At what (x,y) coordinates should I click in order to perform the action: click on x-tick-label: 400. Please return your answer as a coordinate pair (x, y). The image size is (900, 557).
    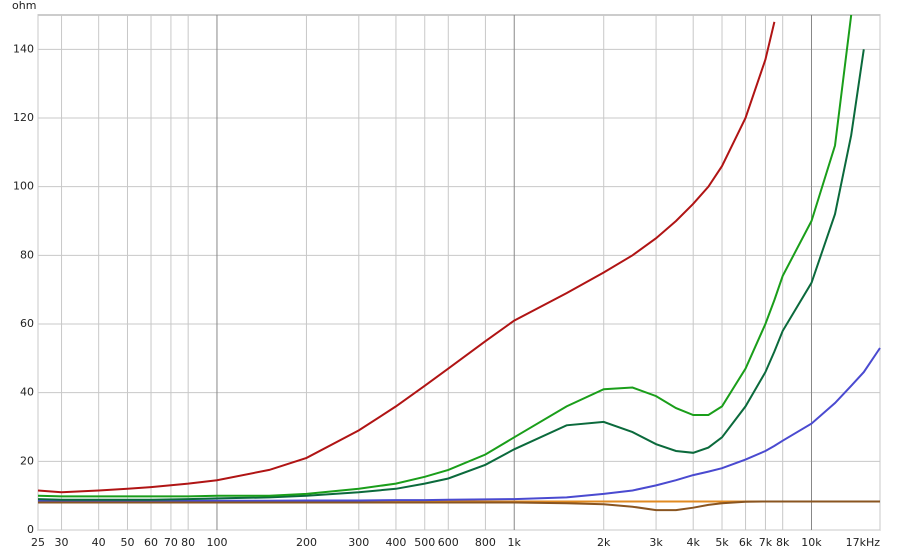
    Looking at the image, I should click on (395, 542).